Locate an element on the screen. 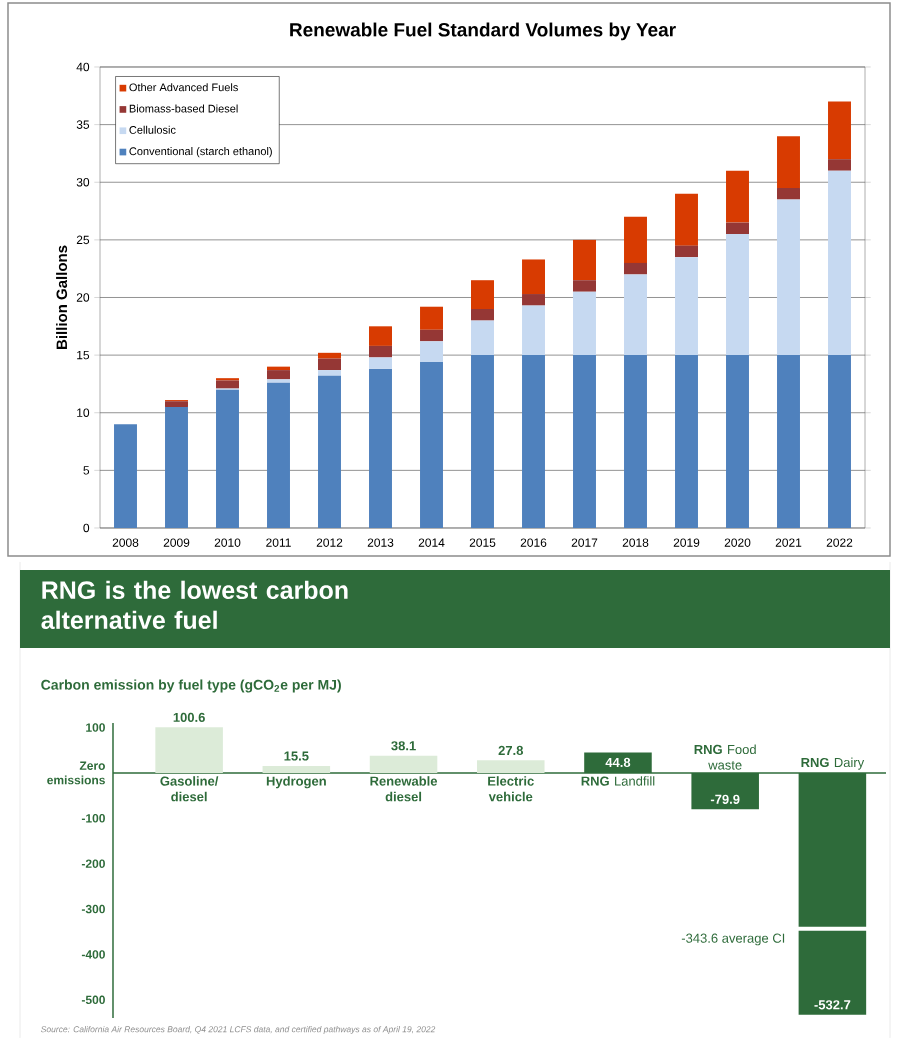  x-tick-label: Electric vehicle is located at coordinates (511, 789).